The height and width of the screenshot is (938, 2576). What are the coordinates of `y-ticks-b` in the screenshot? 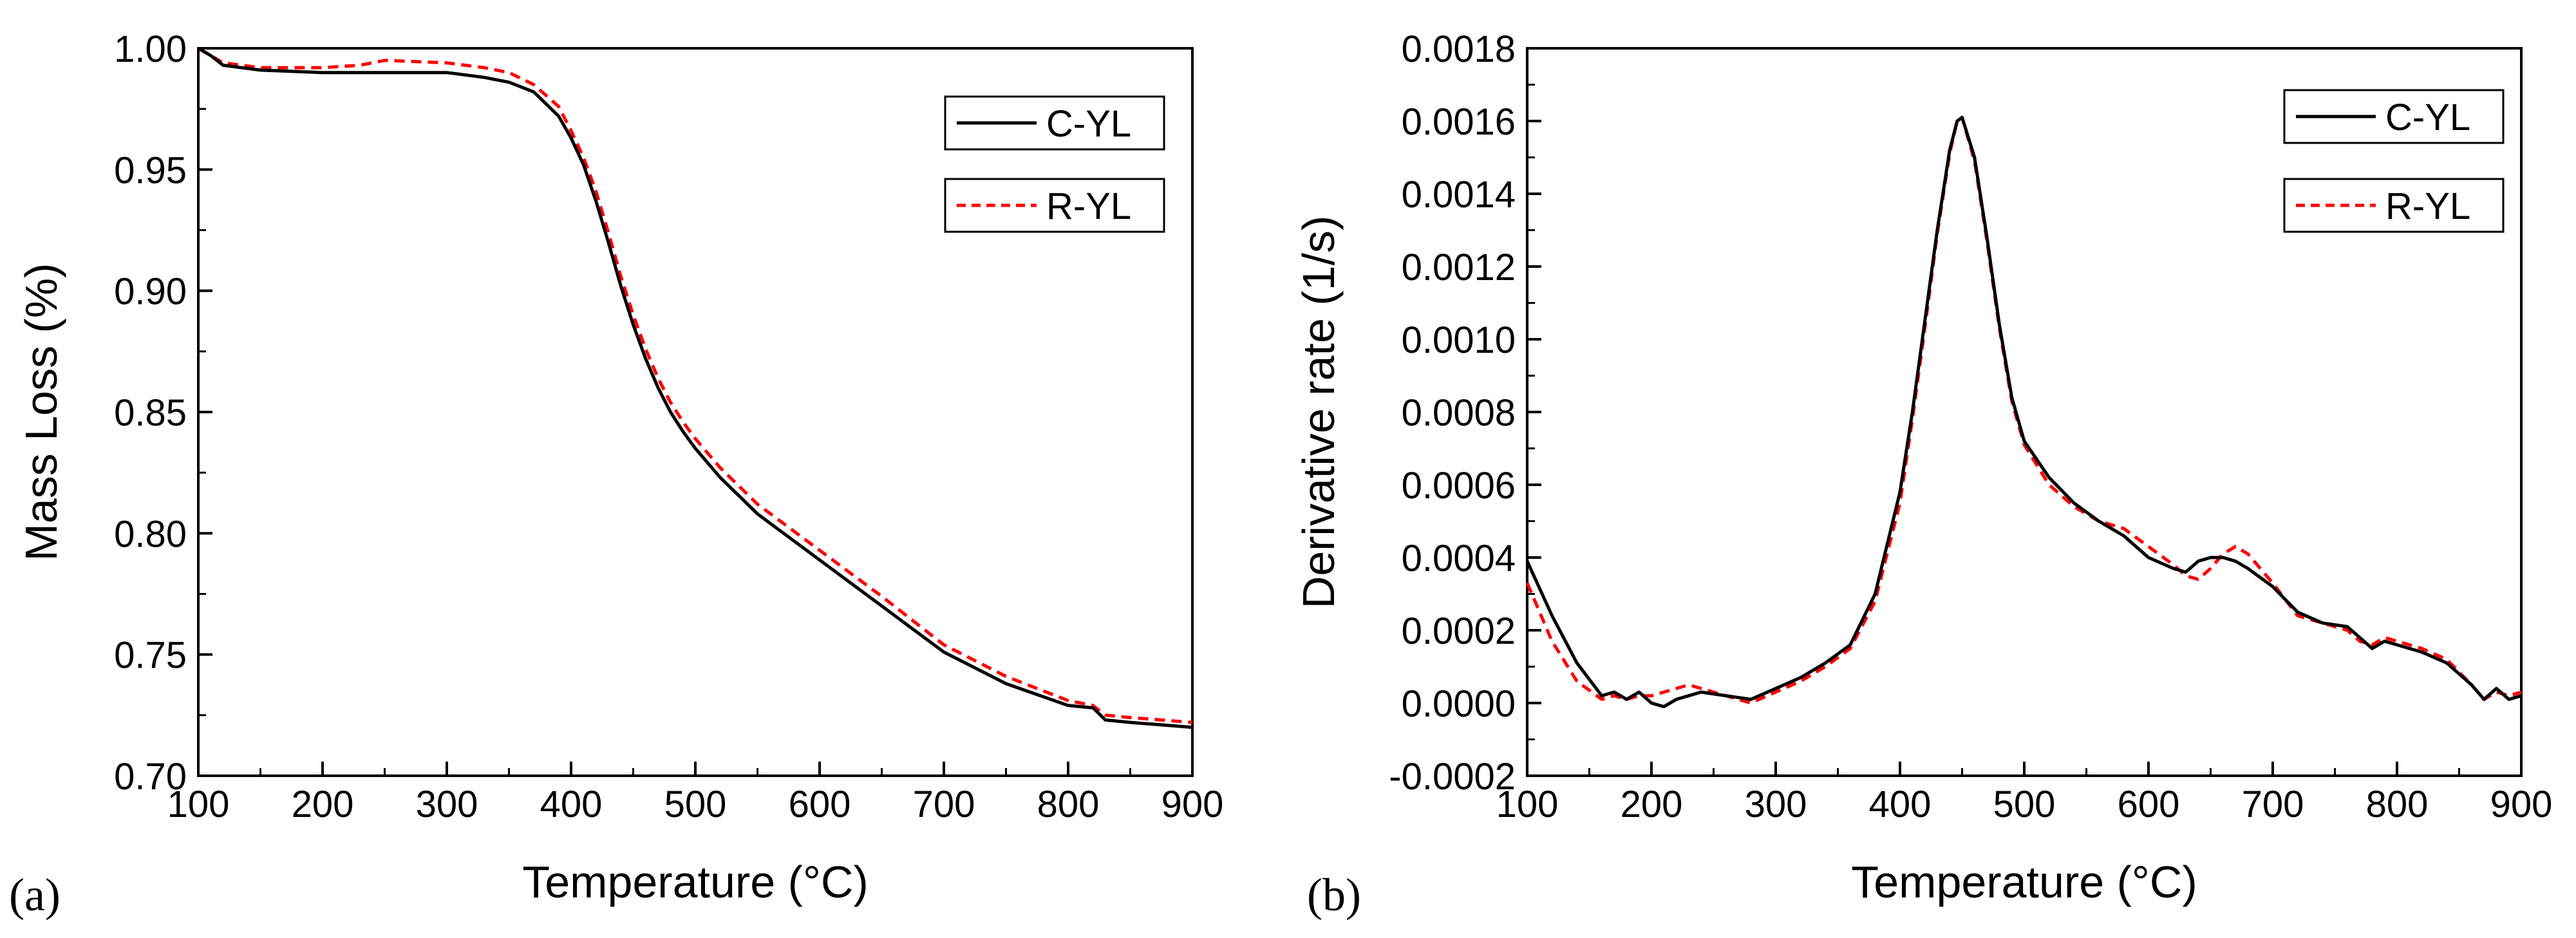 It's located at (1534, 412).